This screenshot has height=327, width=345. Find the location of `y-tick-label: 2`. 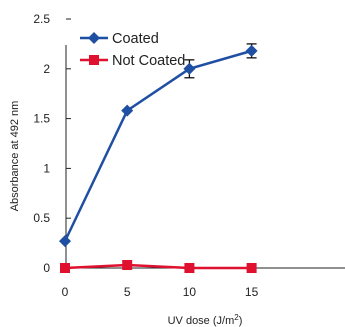

y-tick-label: 2 is located at coordinates (46, 69).